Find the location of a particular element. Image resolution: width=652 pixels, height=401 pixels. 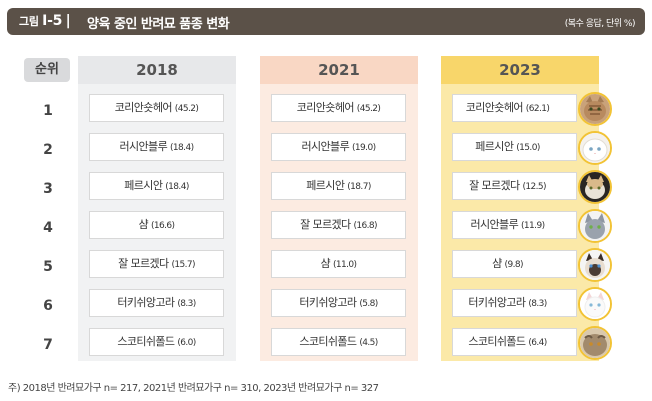

rank-number: 6 is located at coordinates (48, 306).